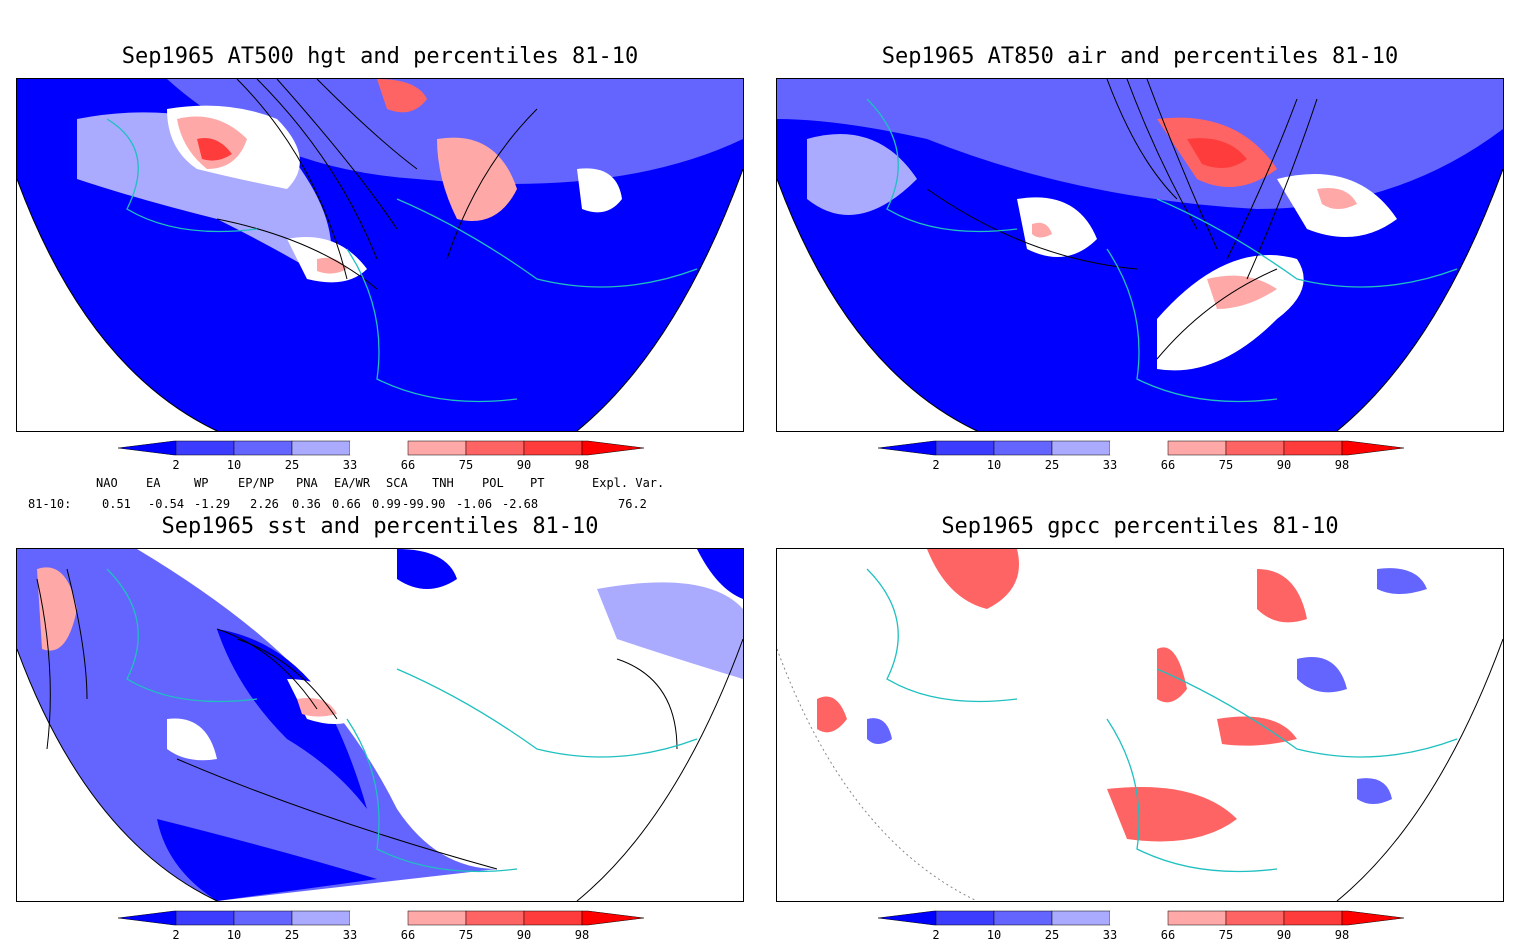  I want to click on index-name: EA/WR, so click(352, 483).